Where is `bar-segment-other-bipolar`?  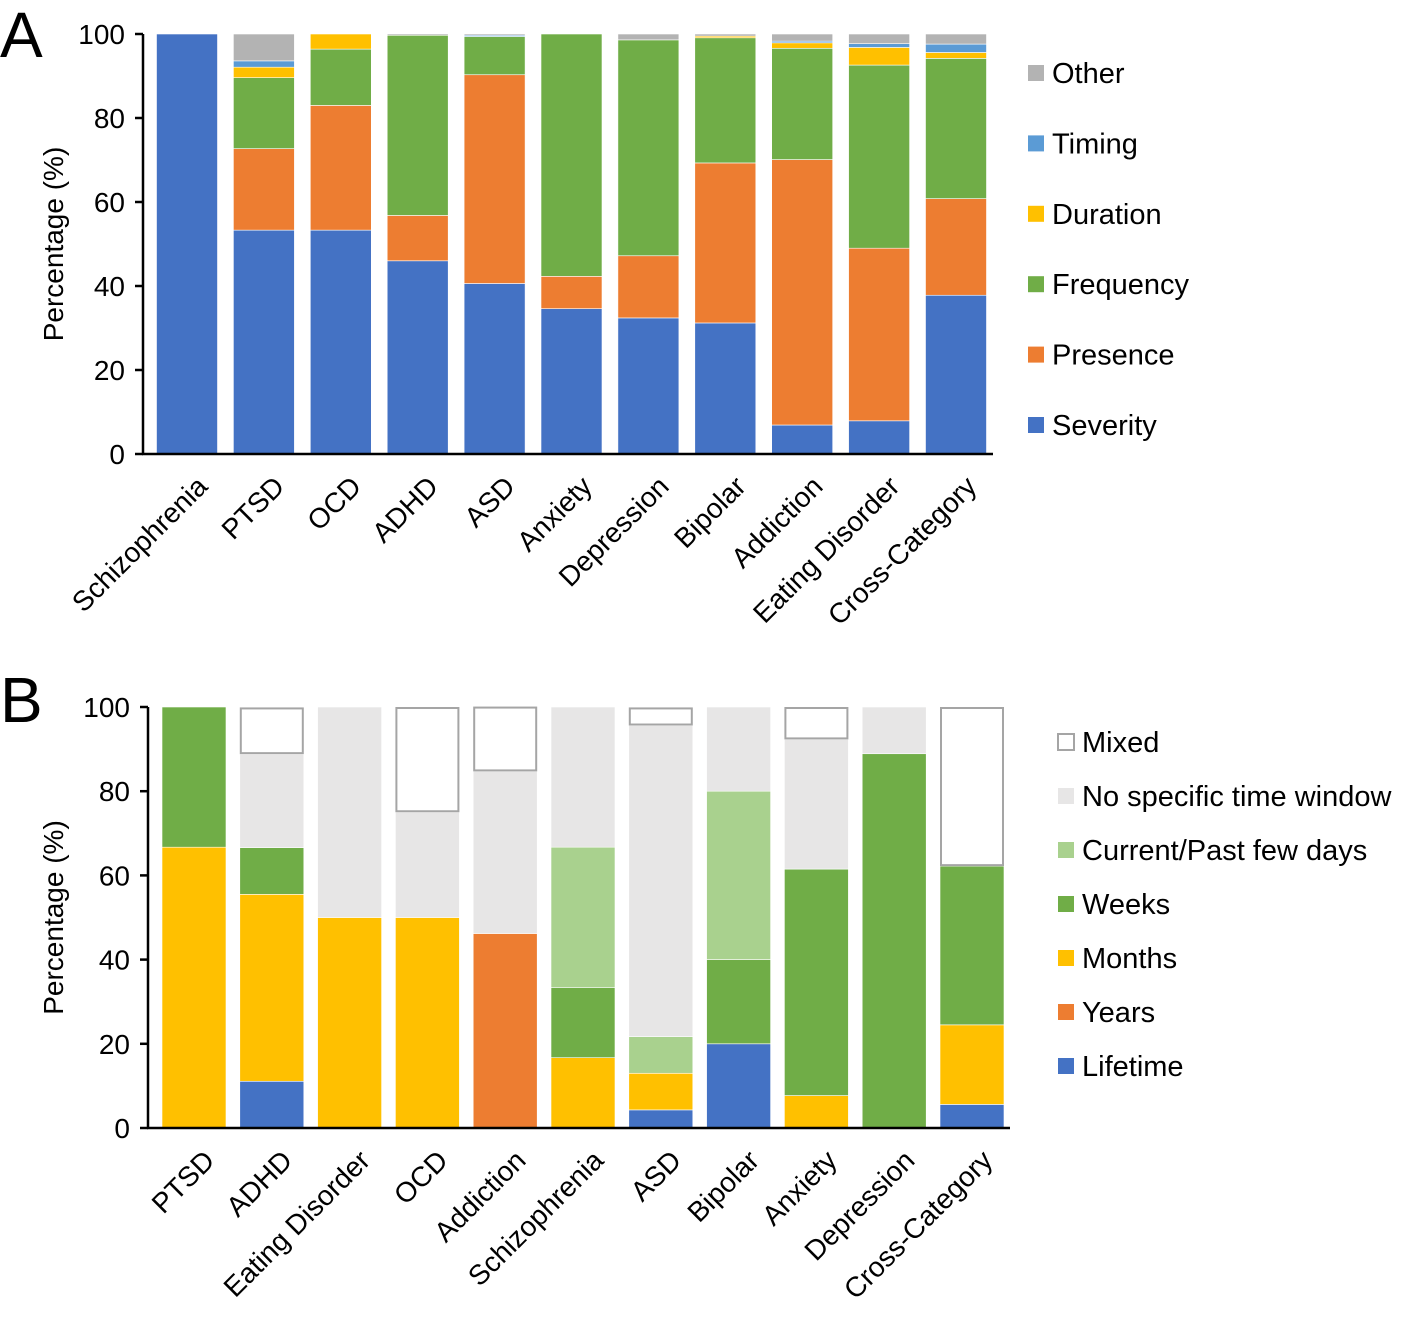
bar-segment-other-bipolar is located at coordinates (725, 35).